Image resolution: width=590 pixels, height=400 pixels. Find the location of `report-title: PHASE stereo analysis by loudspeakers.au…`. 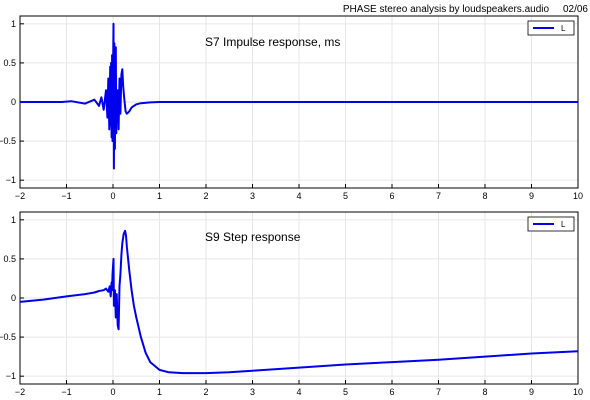

report-title: PHASE stereo analysis by loudspeakers.au… is located at coordinates (446, 9).